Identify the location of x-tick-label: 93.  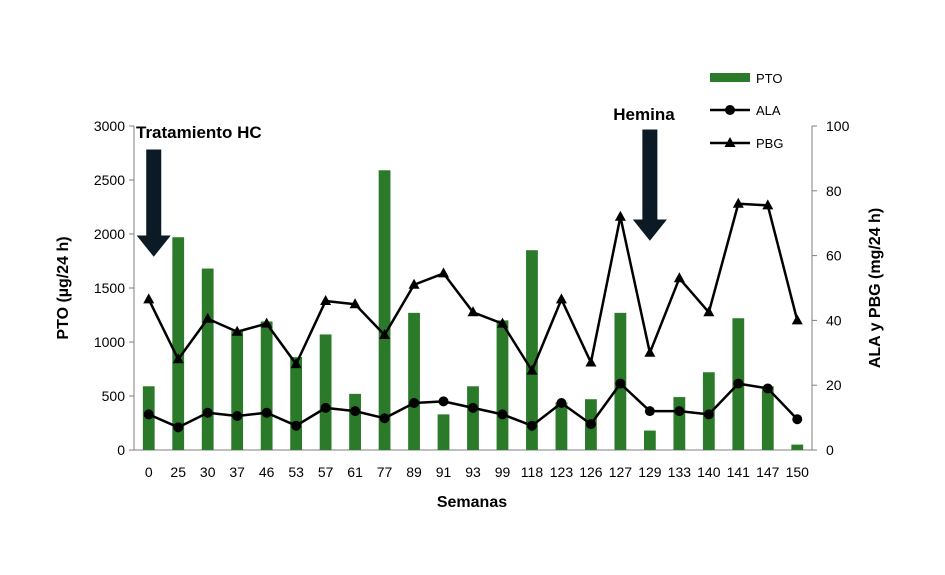
(473, 472).